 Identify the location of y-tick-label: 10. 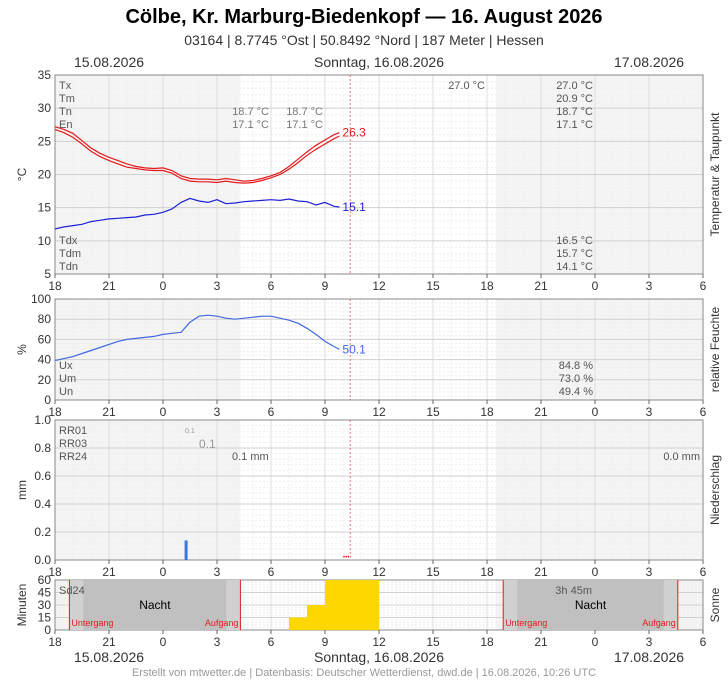
(45, 241).